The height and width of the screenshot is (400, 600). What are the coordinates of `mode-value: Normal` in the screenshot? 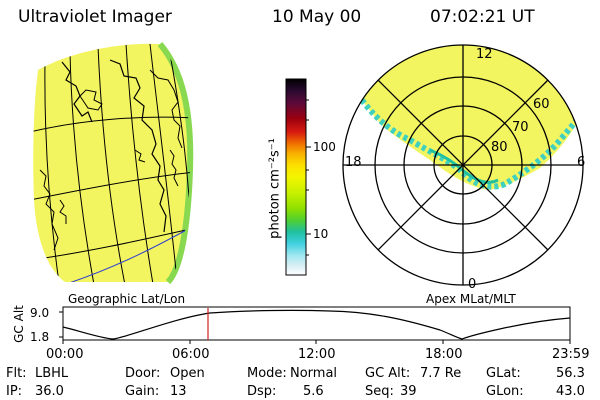 It's located at (314, 373).